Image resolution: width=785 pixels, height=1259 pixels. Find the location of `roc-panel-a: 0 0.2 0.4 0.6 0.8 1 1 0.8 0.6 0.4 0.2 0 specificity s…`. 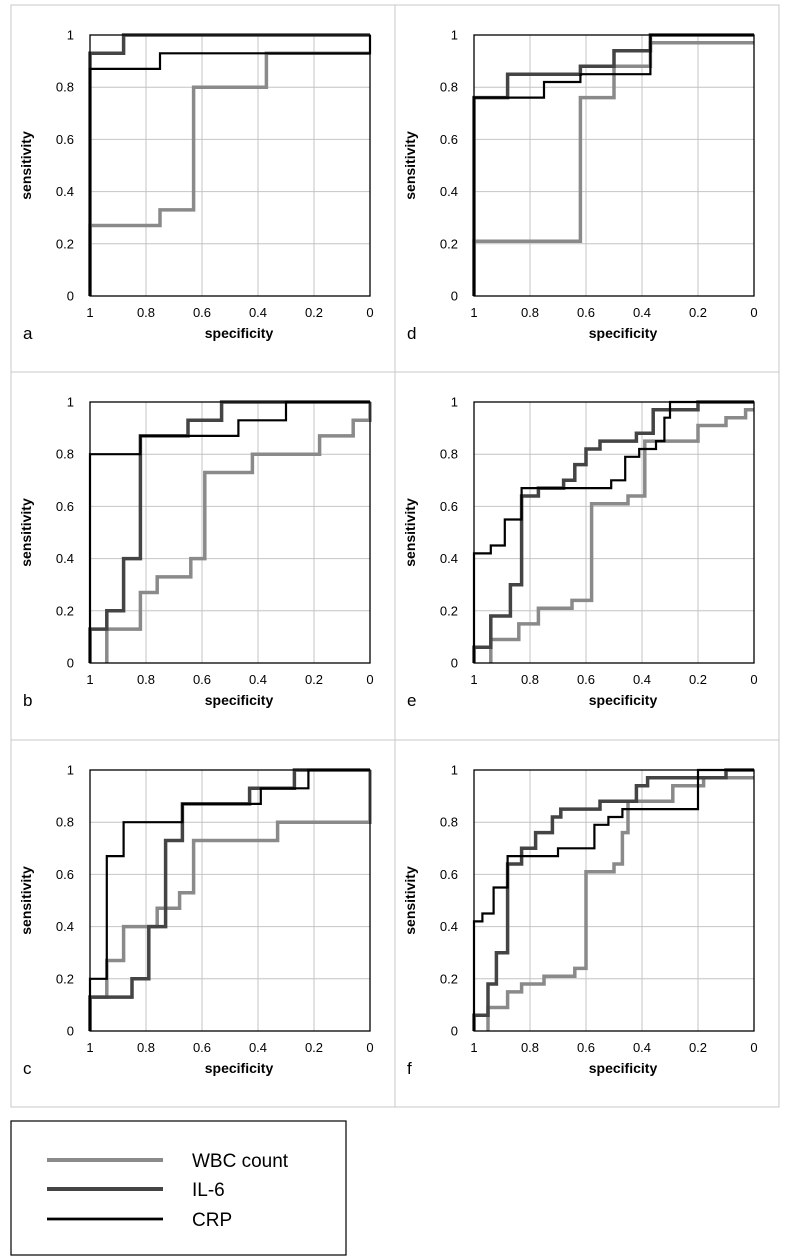

roc-panel-a: 0 0.2 0.4 0.6 0.8 1 1 0.8 0.6 0.4 0.2 0 specificity s… is located at coordinates (196, 186).